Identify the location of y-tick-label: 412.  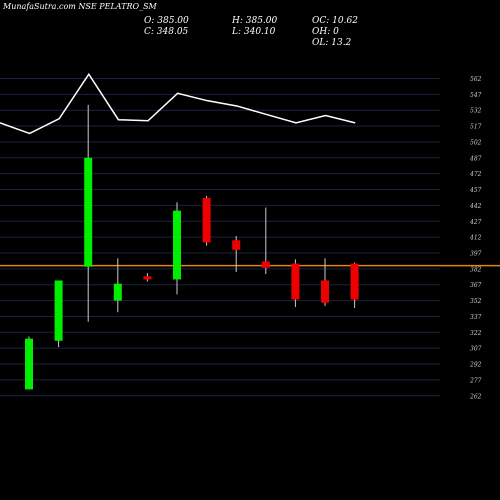
(475, 238).